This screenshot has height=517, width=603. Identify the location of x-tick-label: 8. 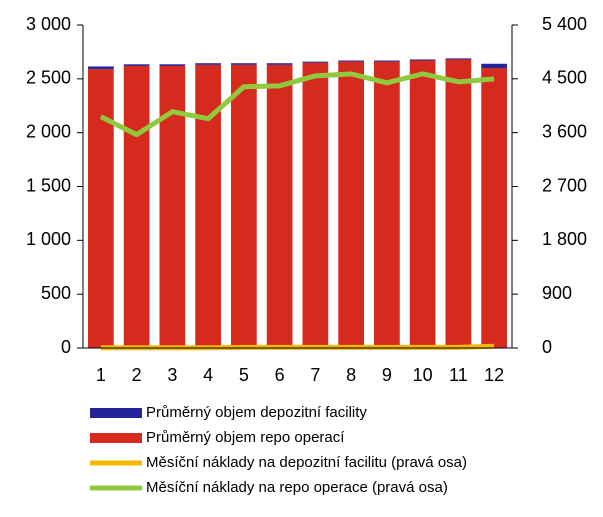
(351, 375).